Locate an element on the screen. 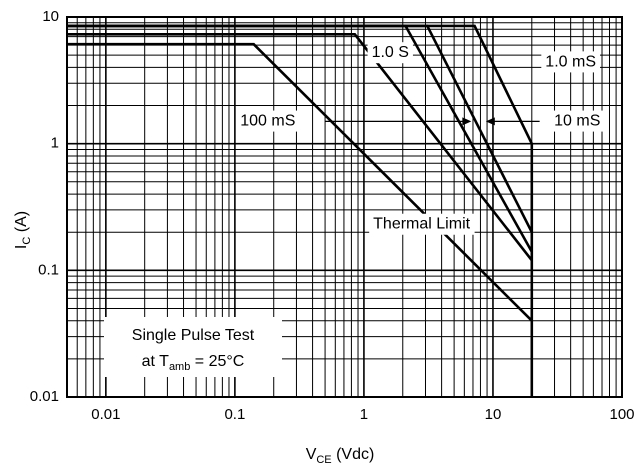 This screenshot has height=468, width=637. test-condition-line1: Single Pulse Test is located at coordinates (193, 335).